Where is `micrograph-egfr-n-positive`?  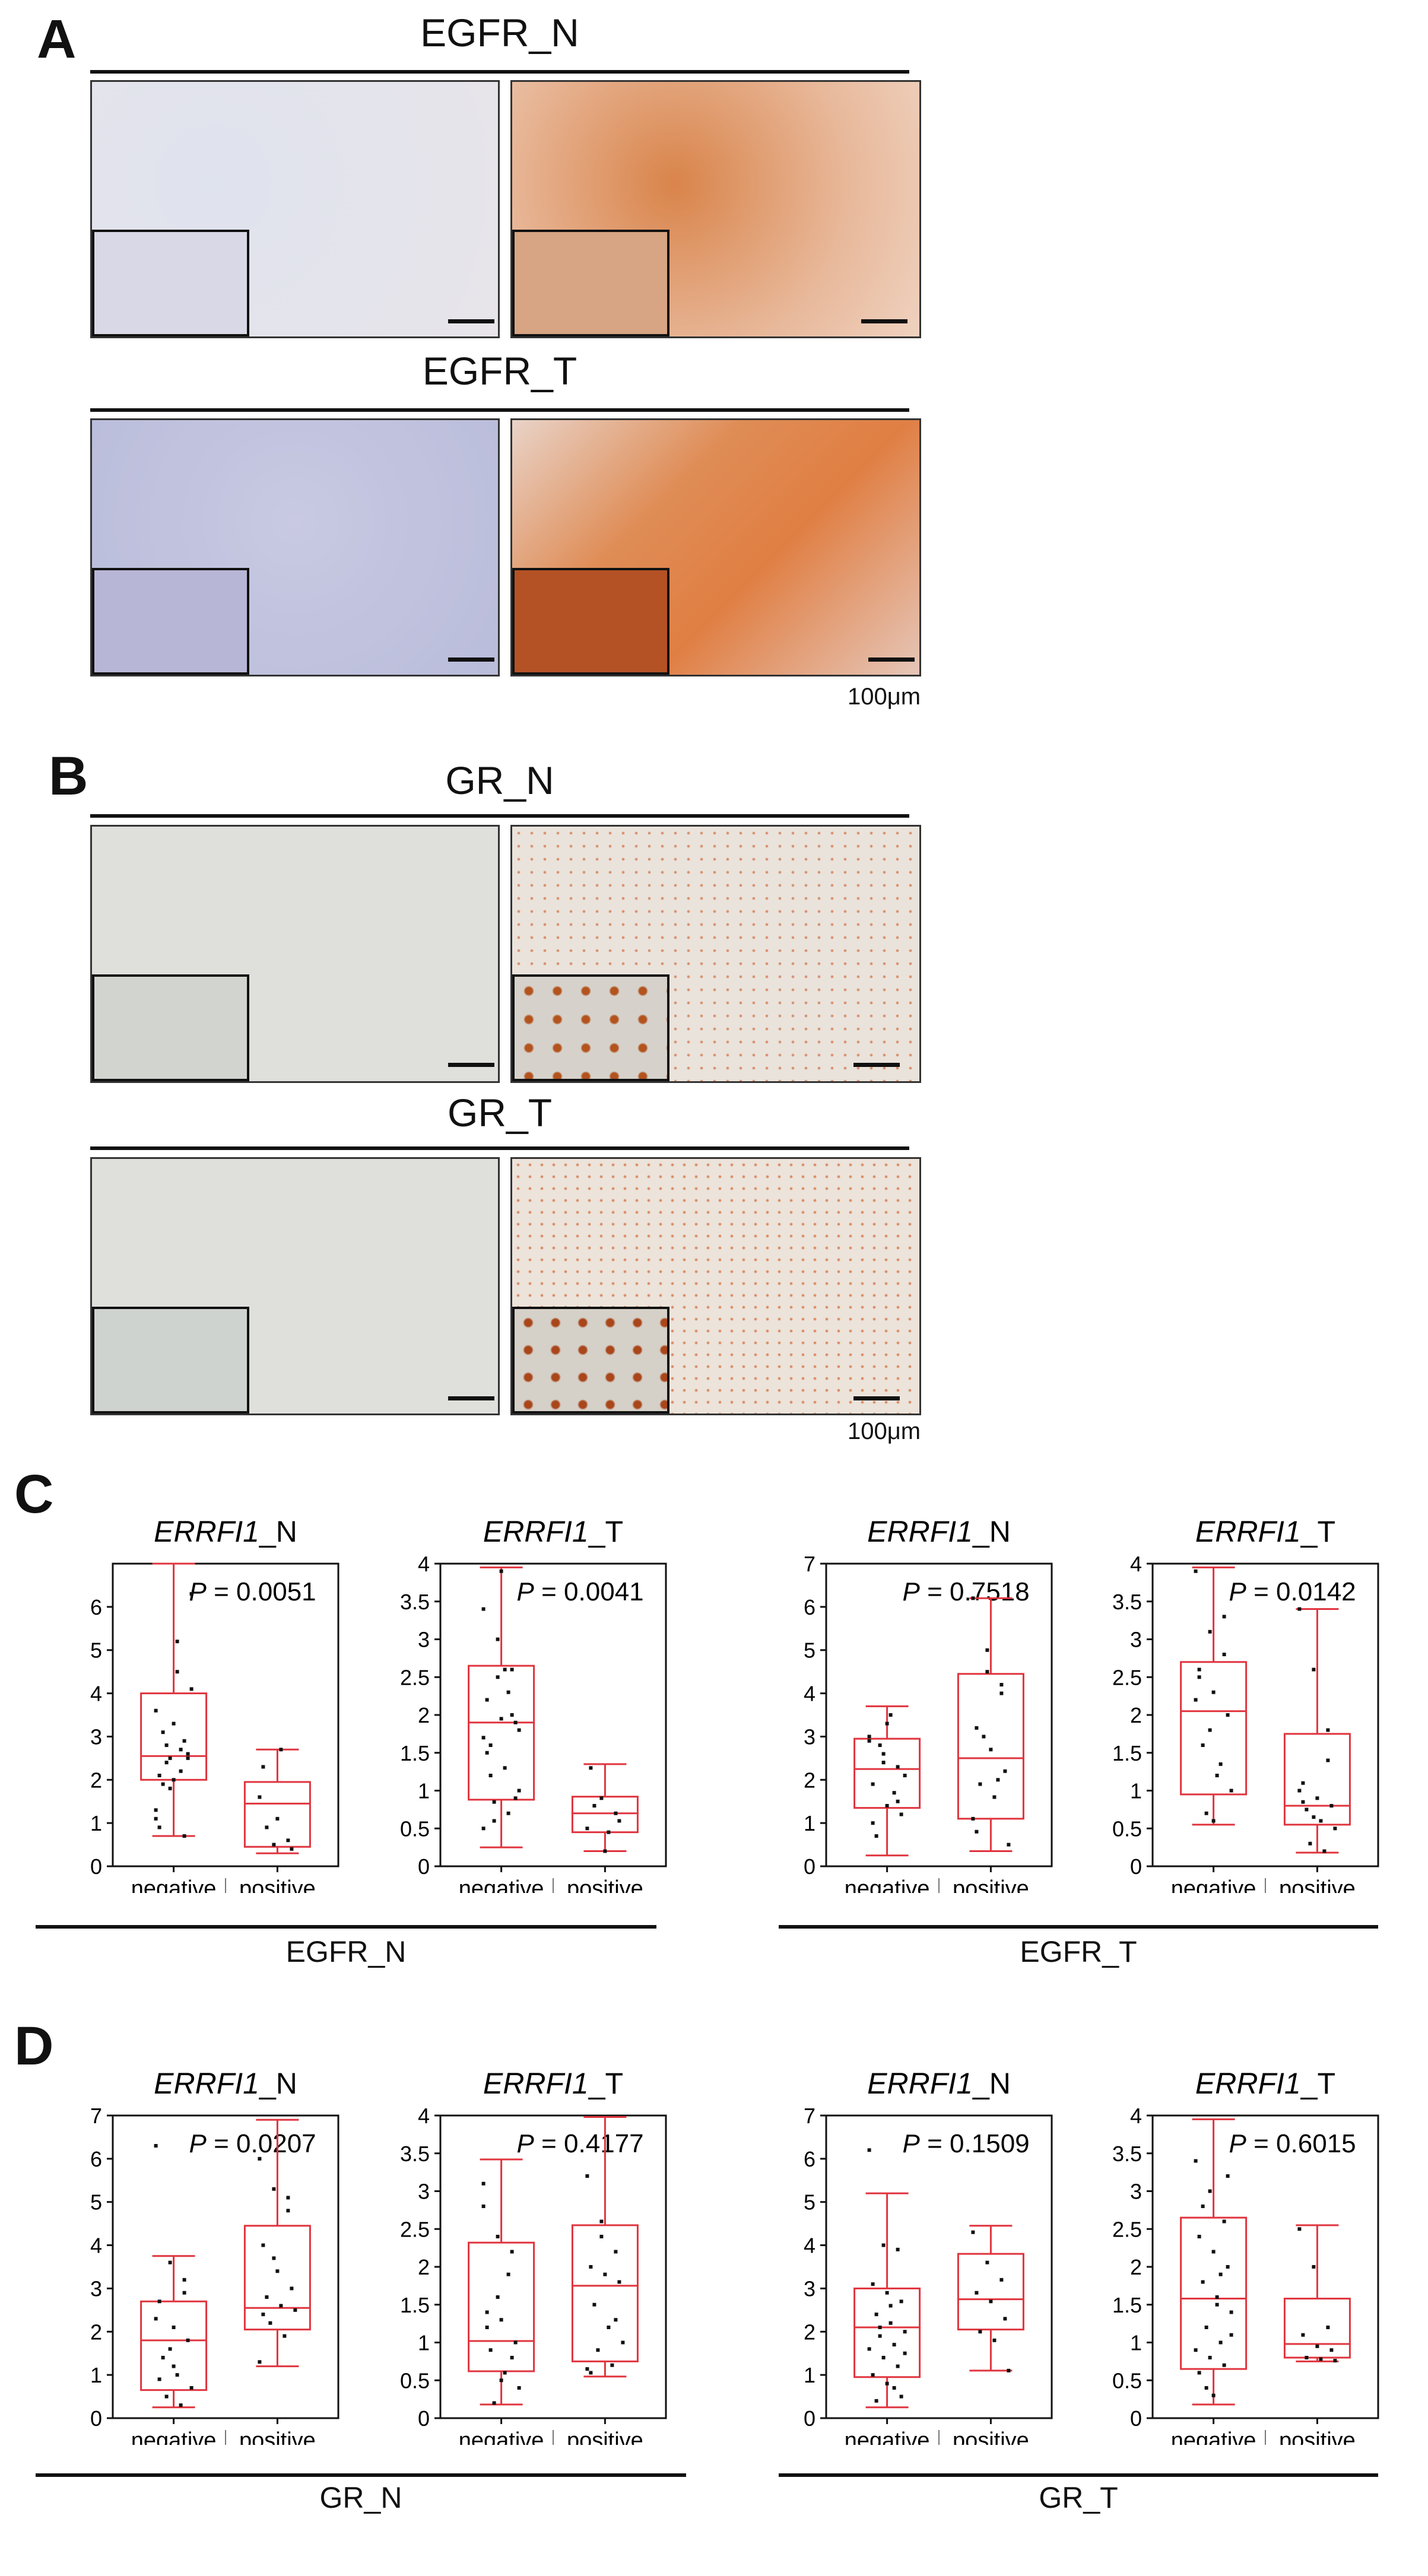 micrograph-egfr-n-positive is located at coordinates (715, 209).